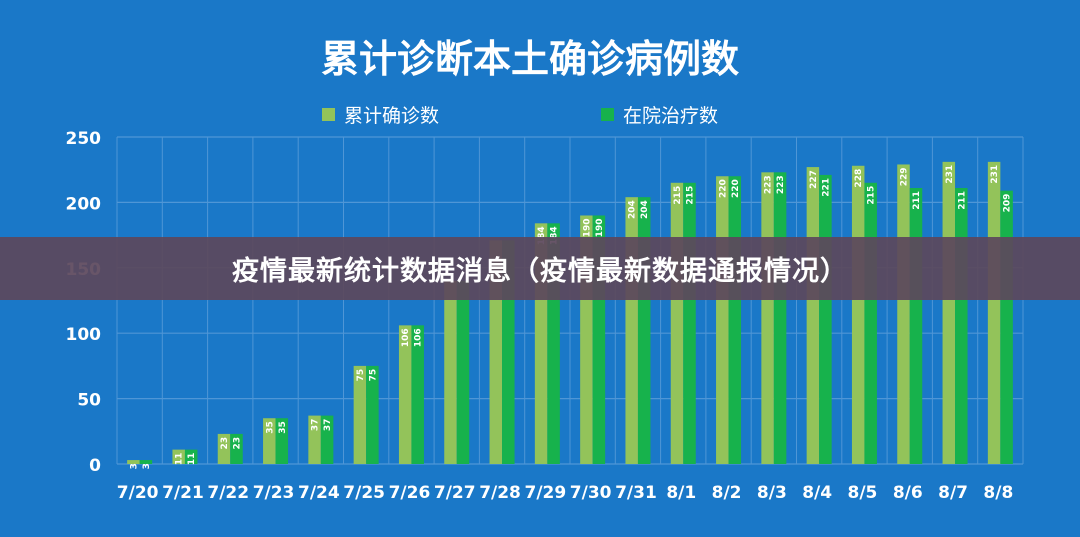  What do you see at coordinates (591, 493) in the screenshot?
I see `x-tick-label: 7/30` at bounding box center [591, 493].